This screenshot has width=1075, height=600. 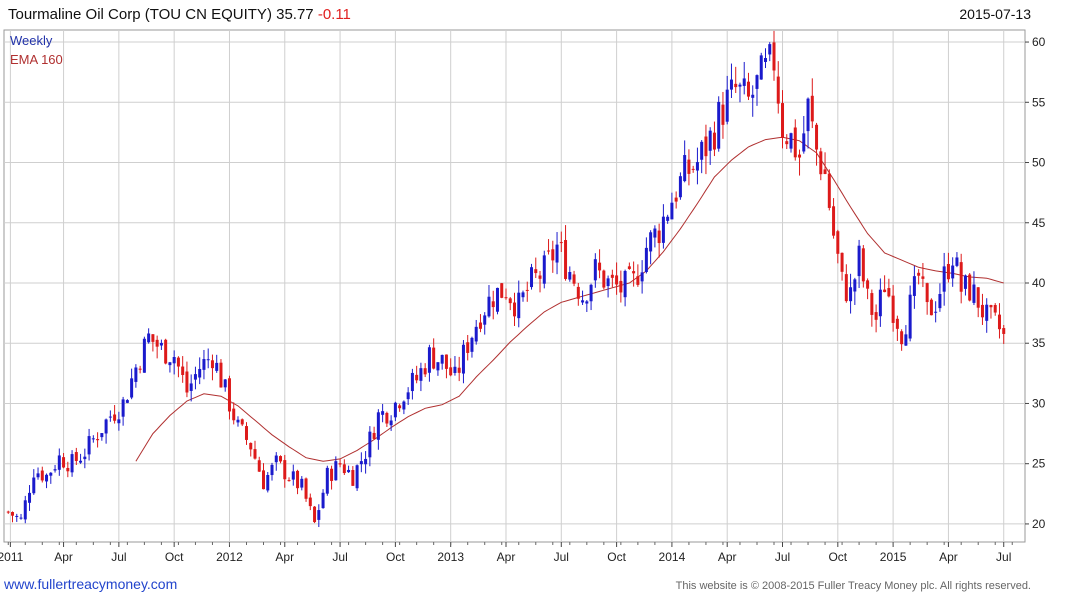 I want to click on y-tick-label: 35, so click(x=1039, y=343).